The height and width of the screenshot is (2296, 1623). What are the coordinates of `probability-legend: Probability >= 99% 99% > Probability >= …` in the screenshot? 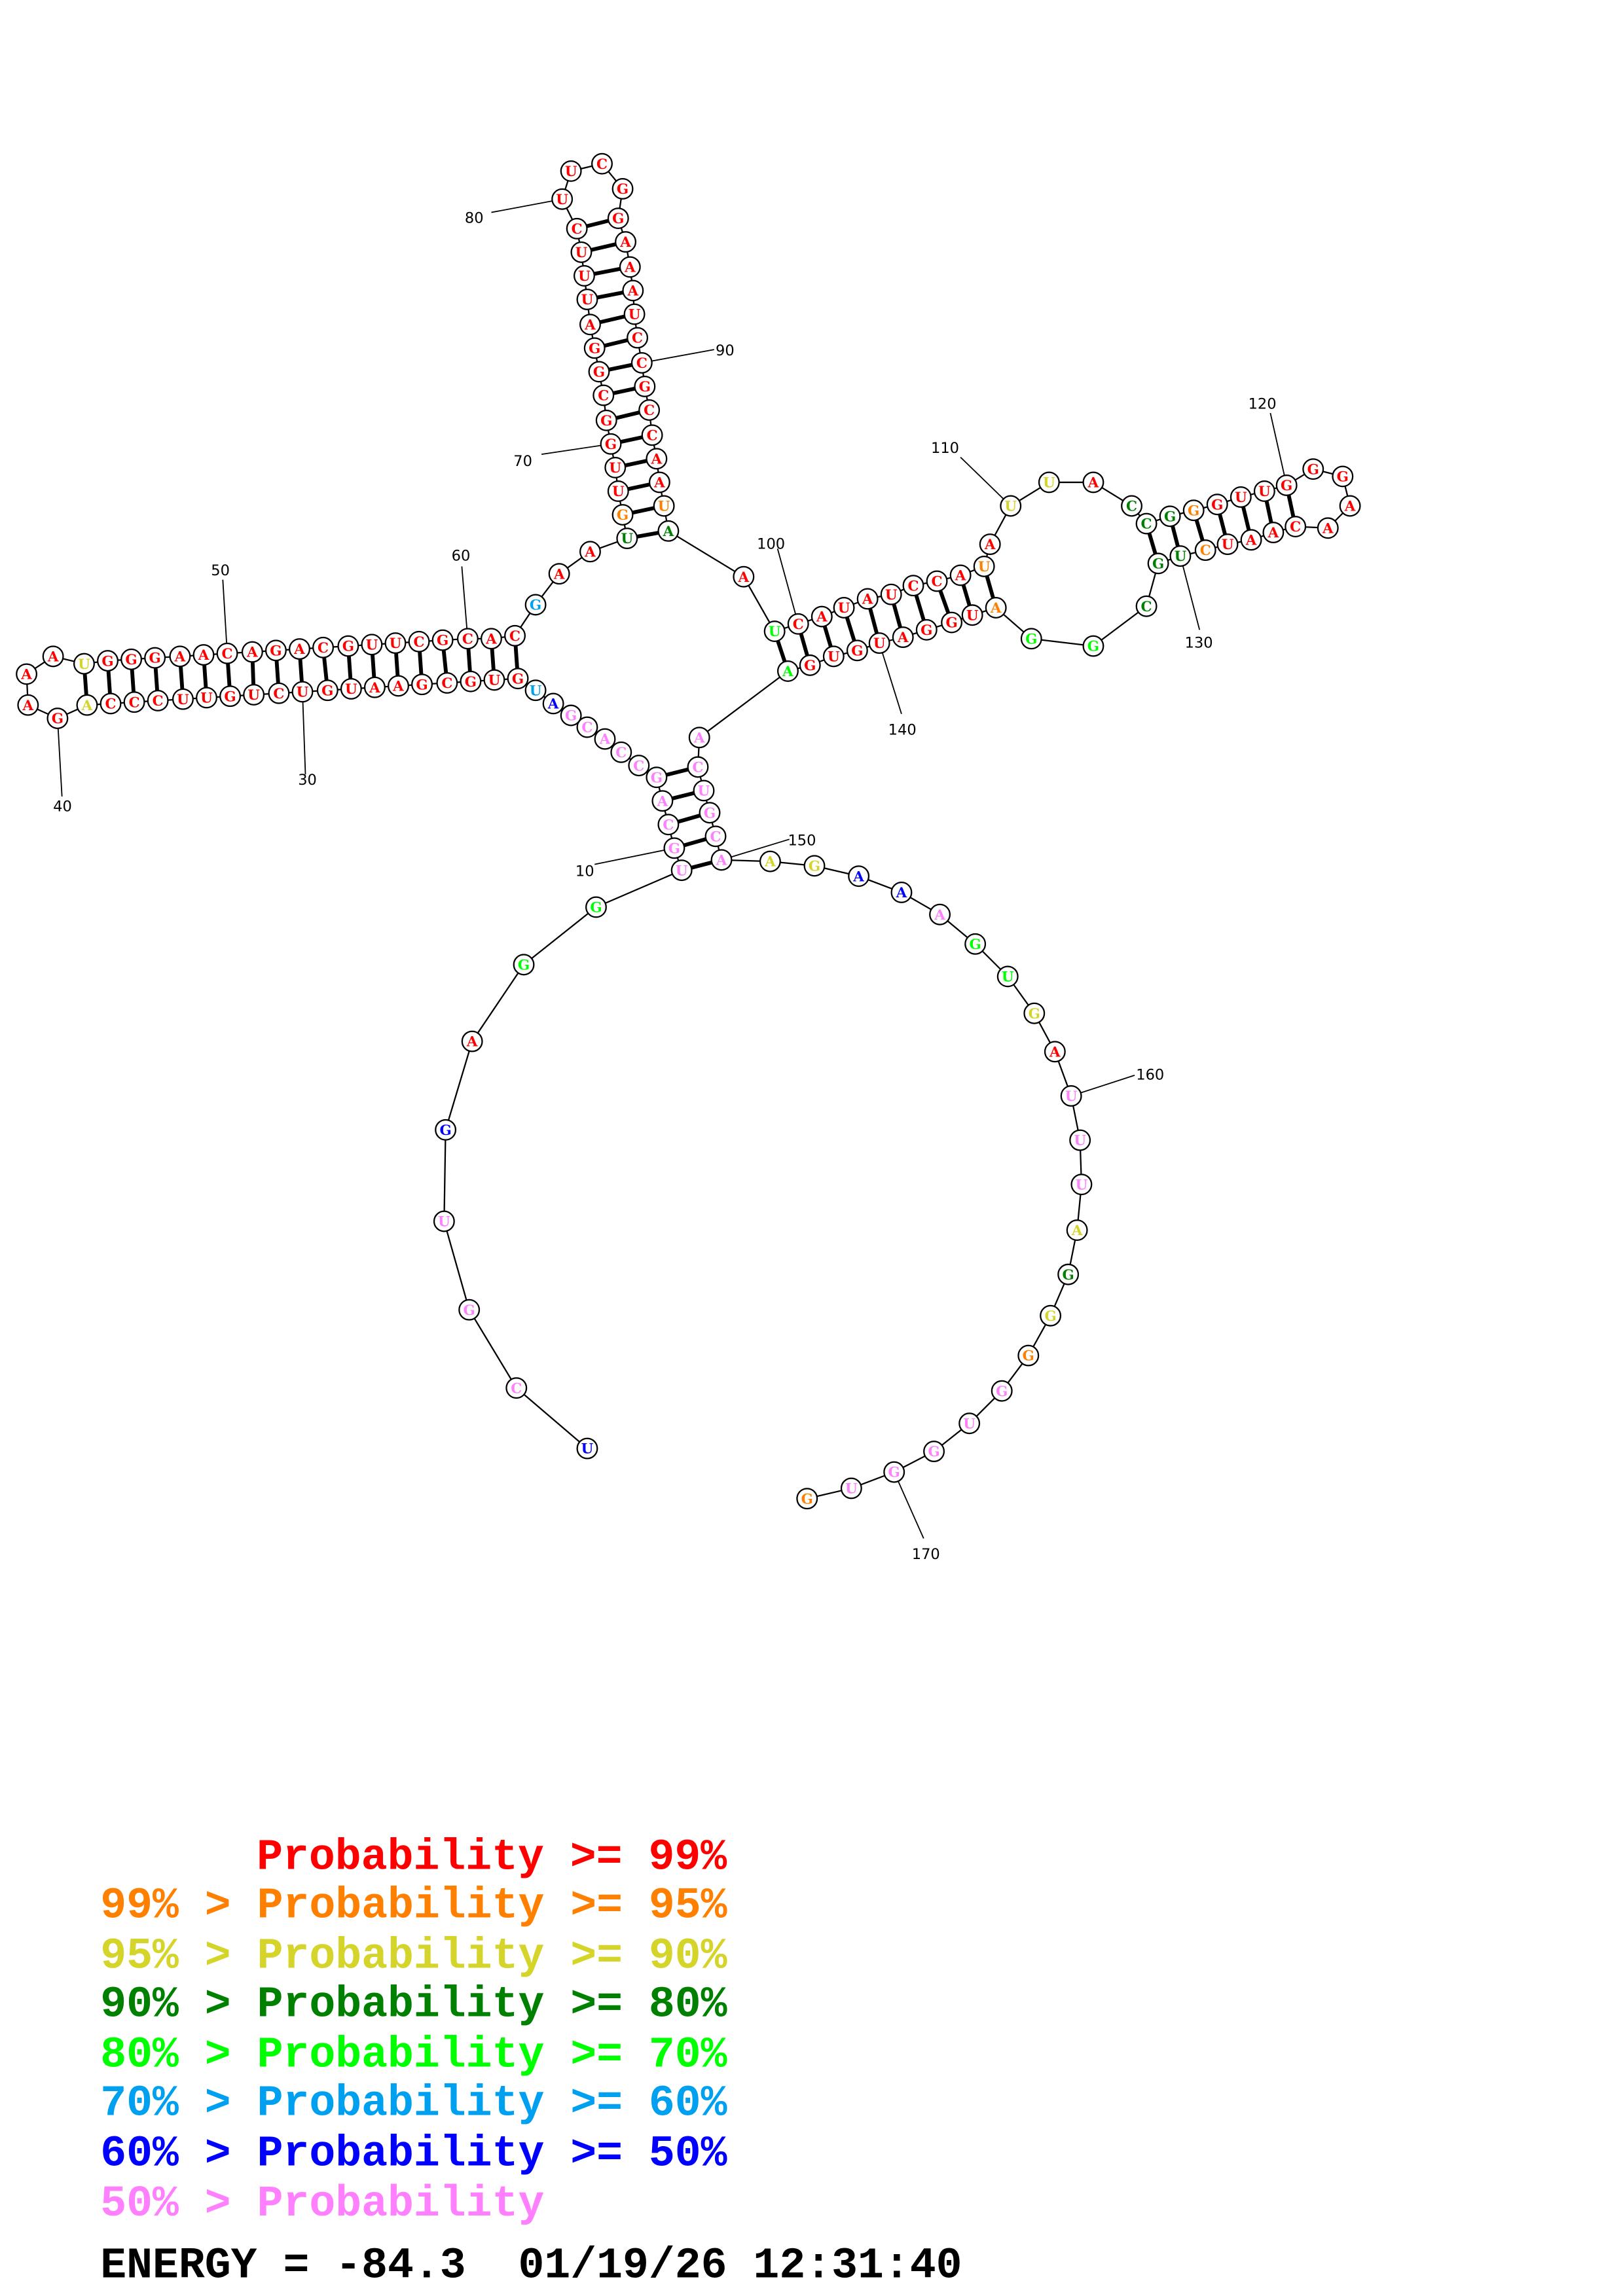 It's located at (531, 2061).